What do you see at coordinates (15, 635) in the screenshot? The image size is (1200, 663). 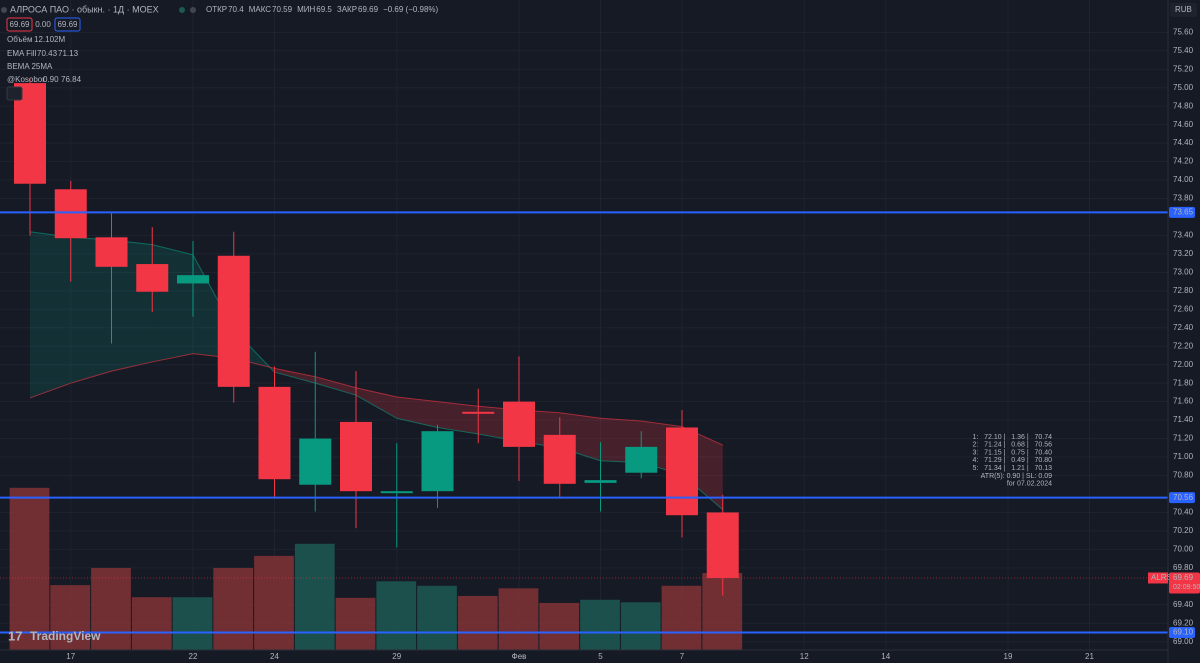 I see `brand-logo: 17` at bounding box center [15, 635].